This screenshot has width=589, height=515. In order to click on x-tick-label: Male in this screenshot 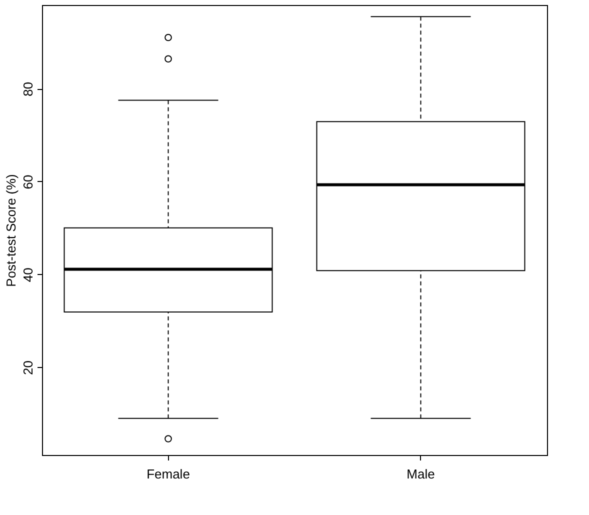, I will do `click(420, 474)`.